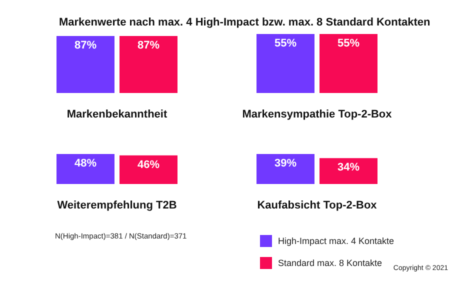 The height and width of the screenshot is (289, 468). What do you see at coordinates (117, 206) in the screenshot?
I see `x-axis-title: Weiterempfehlung T2B` at bounding box center [117, 206].